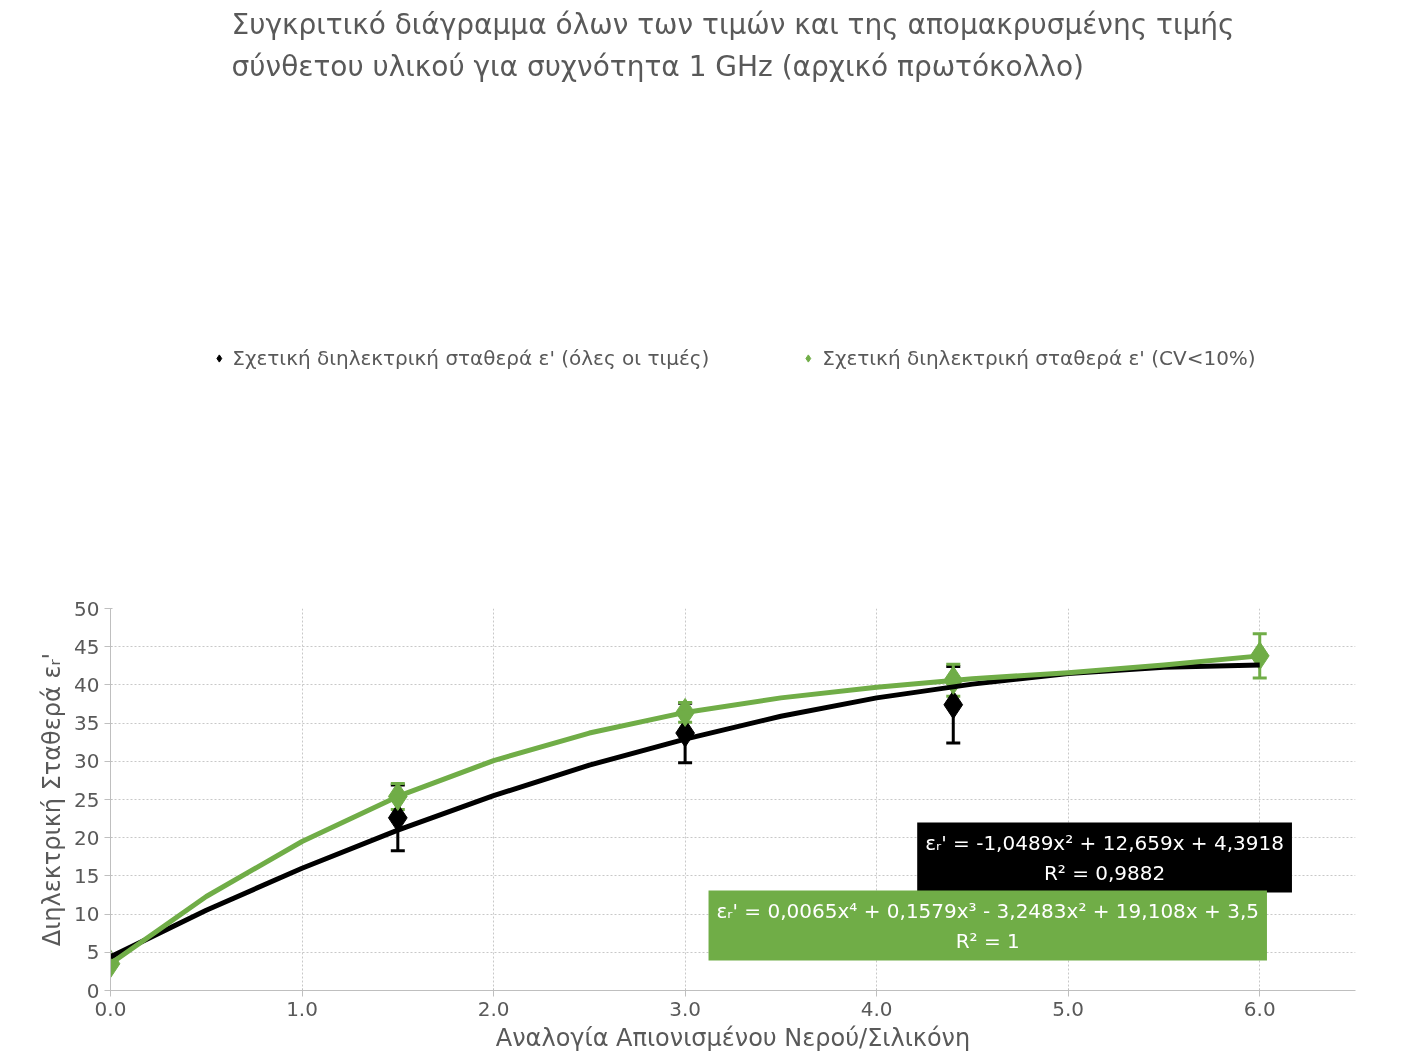 The image size is (1405, 1054). Describe the element at coordinates (87, 761) in the screenshot. I see `y-tick-label: 30` at that location.